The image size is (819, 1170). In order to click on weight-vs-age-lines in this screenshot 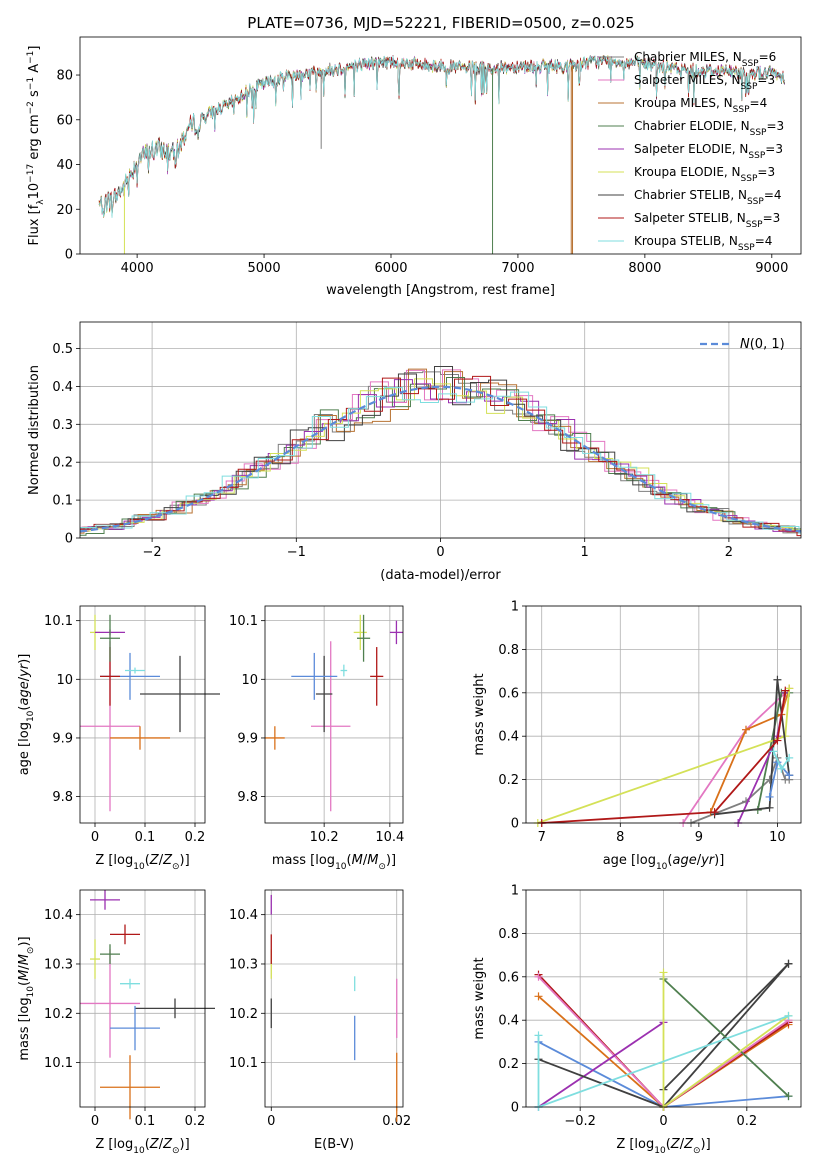, I will do `click(663, 751)`.